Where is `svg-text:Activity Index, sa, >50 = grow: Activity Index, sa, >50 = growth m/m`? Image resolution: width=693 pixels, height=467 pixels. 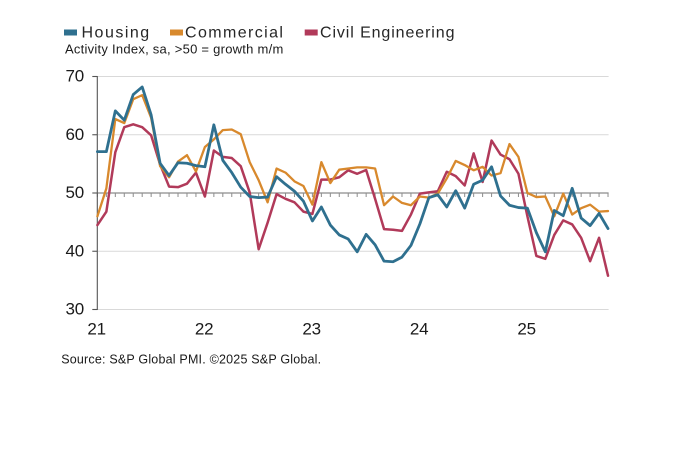 svg-text:Activity Index, sa, >50 = grow: Activity Index, sa, >50 = growth m/m is located at coordinates (174, 49).